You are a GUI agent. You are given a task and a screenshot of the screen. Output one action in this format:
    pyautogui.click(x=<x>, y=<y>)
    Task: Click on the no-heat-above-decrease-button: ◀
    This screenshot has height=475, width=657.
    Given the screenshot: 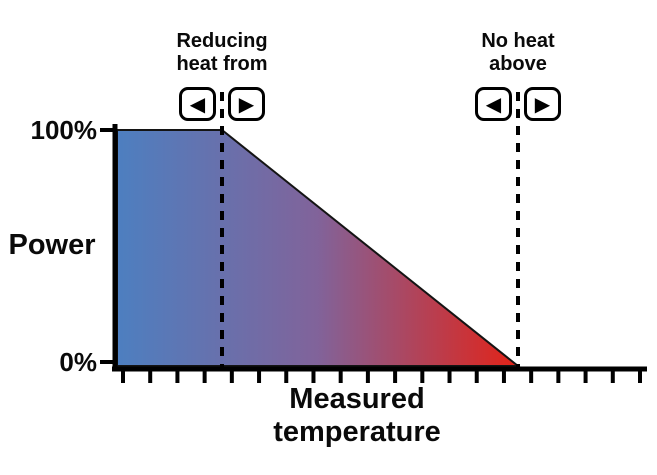 What is the action you would take?
    pyautogui.click(x=493, y=104)
    